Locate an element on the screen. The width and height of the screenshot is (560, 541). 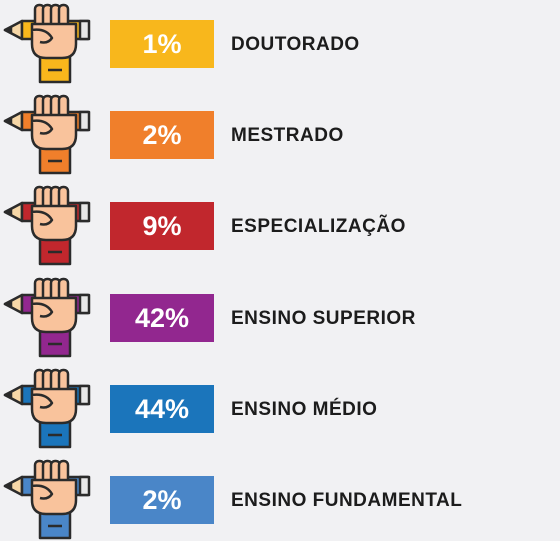
level-label: DOUTORADO is located at coordinates (295, 44).